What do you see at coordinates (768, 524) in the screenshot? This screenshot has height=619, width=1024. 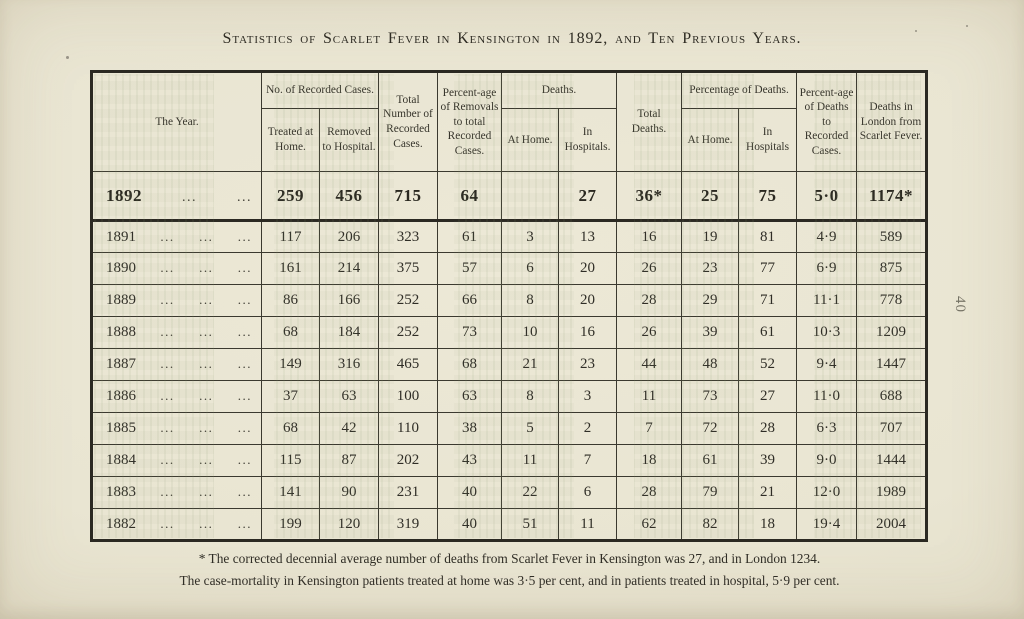 I see `value-cell: 18` at bounding box center [768, 524].